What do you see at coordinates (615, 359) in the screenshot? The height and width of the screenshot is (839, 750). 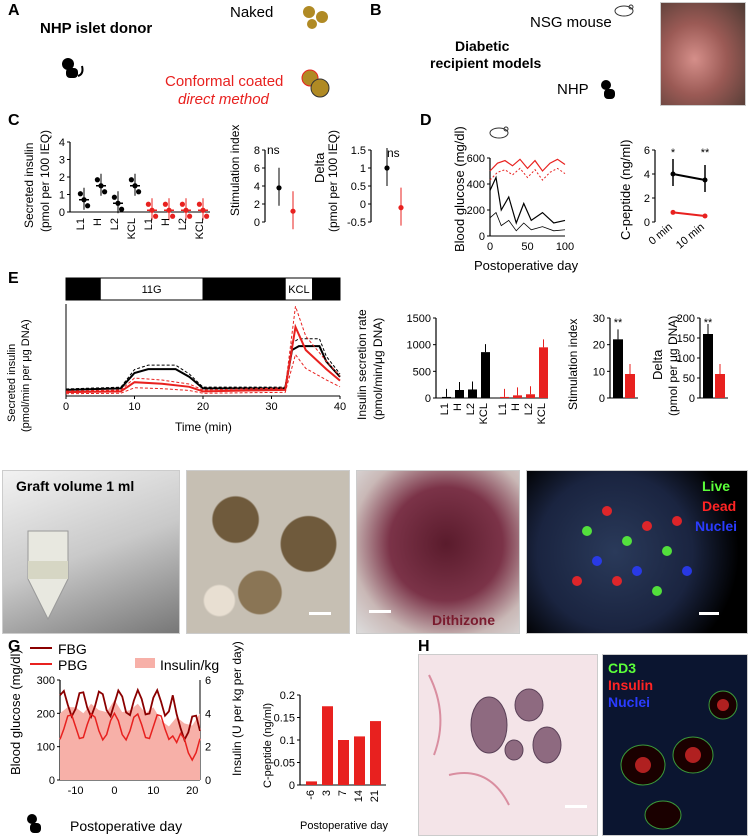 I see `chart-e3: 0 10 20 30 **` at bounding box center [615, 359].